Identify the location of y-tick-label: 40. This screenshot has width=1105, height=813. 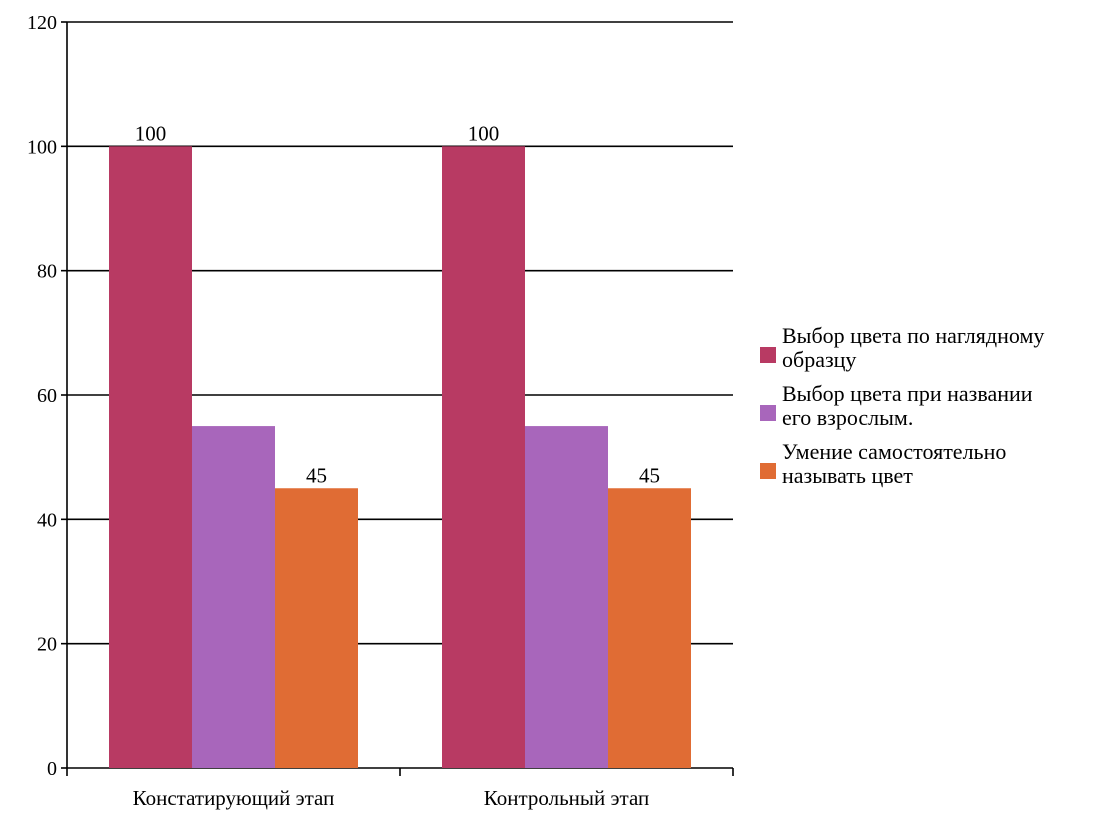
(47, 520).